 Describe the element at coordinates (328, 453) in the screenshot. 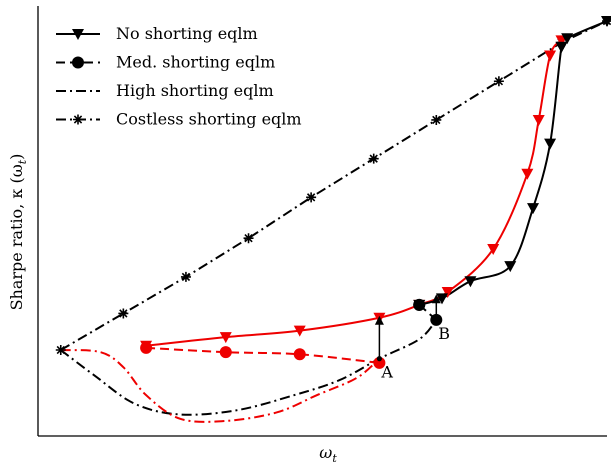

I see `x-axis-label: ωt` at that location.